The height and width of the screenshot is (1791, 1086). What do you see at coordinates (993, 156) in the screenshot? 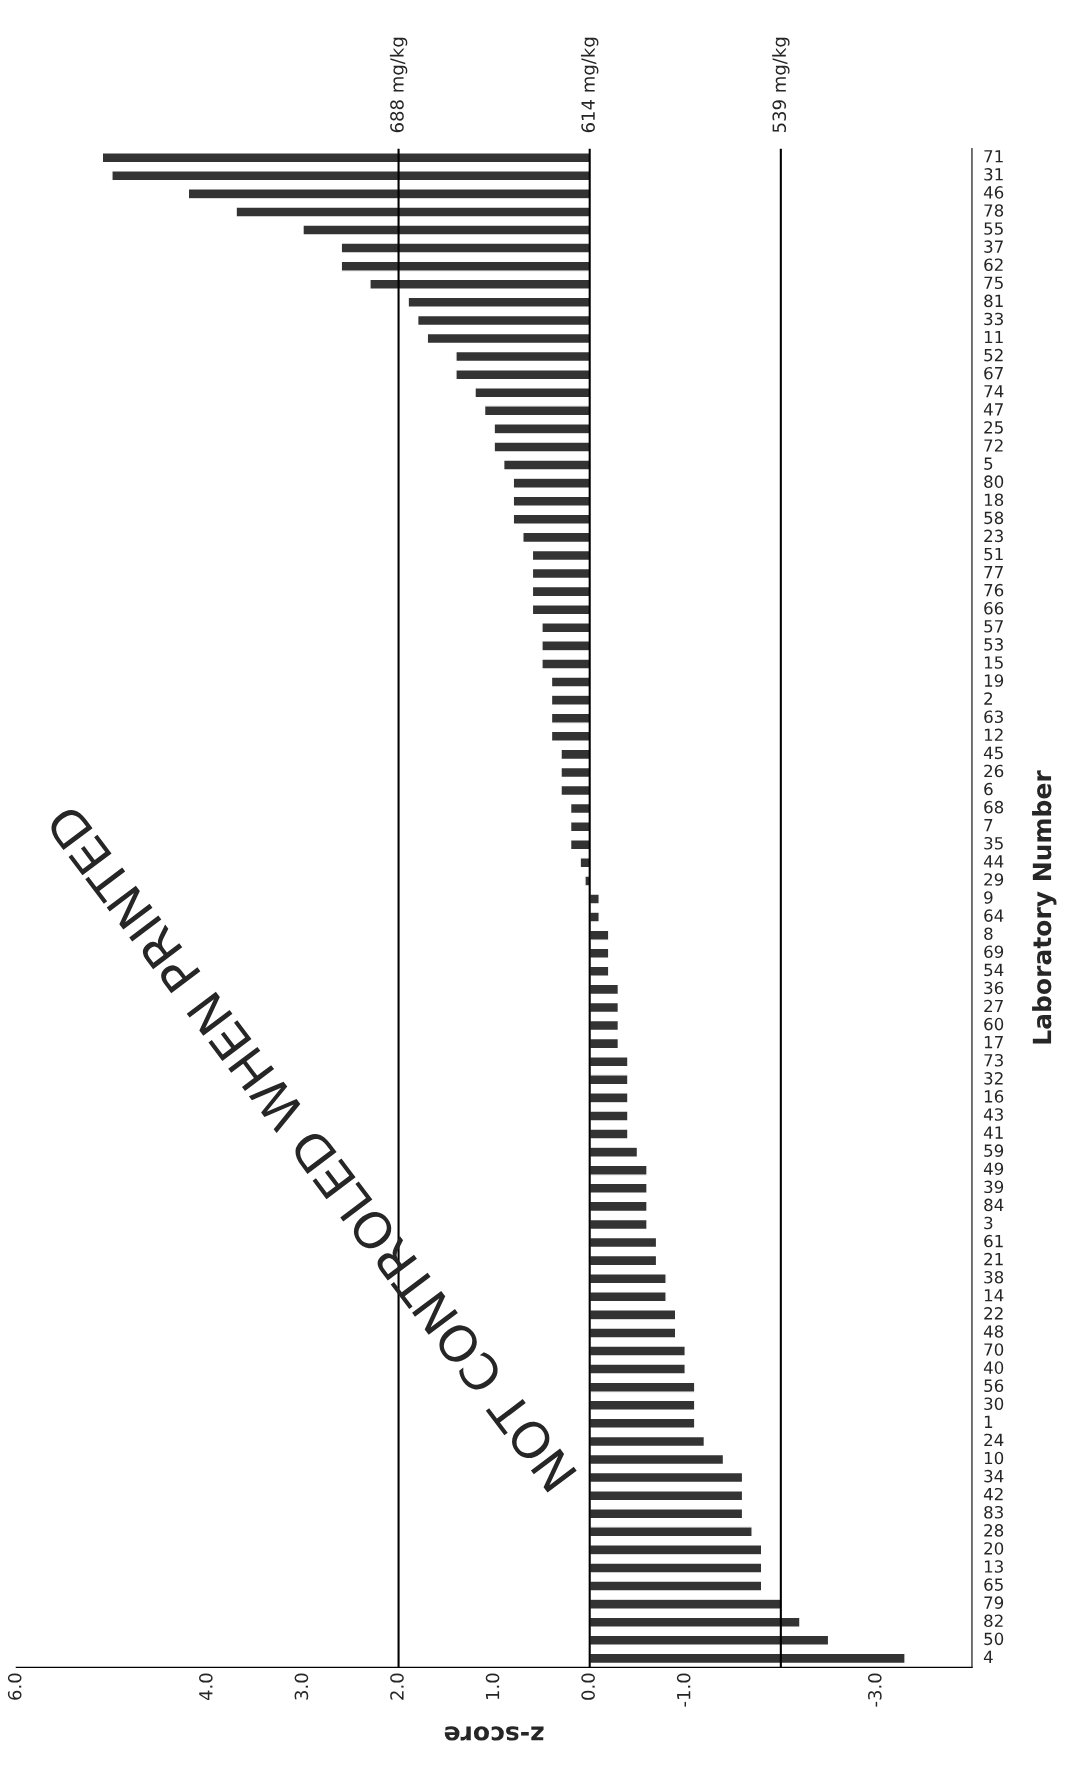
I see `y-tick-label: 71` at bounding box center [993, 156].